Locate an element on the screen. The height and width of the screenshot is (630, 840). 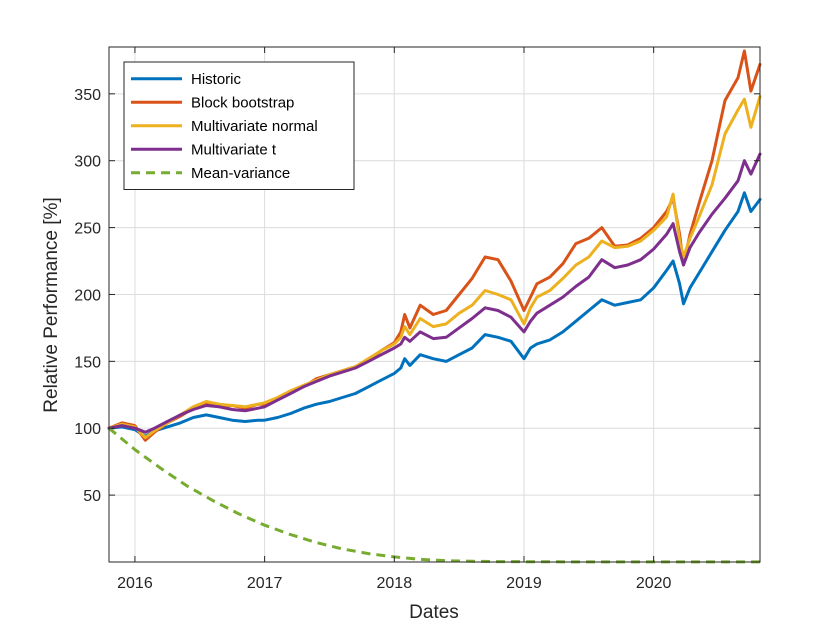
x-tick-label: 2020 is located at coordinates (654, 583).